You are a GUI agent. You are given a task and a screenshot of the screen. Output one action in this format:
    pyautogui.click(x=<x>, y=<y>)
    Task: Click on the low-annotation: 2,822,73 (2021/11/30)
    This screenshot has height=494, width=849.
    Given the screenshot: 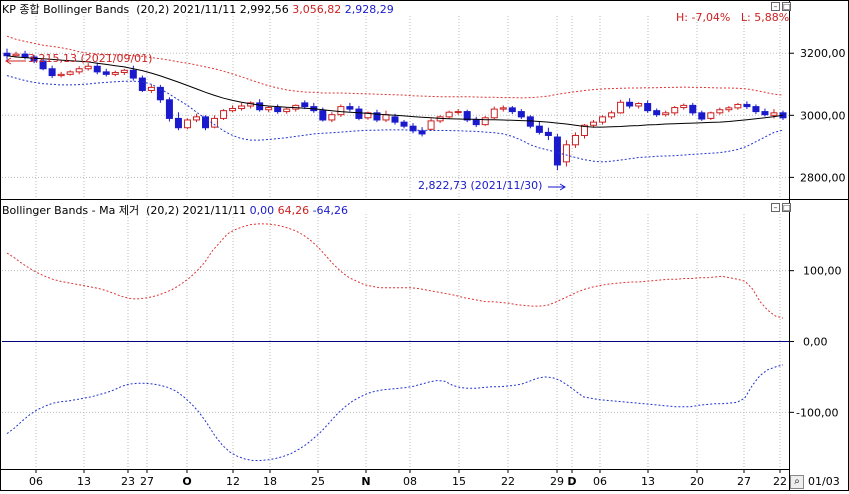 What is the action you would take?
    pyautogui.click(x=480, y=185)
    